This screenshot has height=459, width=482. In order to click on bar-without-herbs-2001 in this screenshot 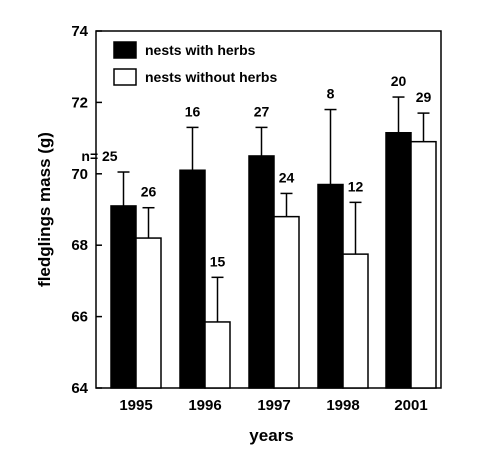, I will do `click(423, 264)`.